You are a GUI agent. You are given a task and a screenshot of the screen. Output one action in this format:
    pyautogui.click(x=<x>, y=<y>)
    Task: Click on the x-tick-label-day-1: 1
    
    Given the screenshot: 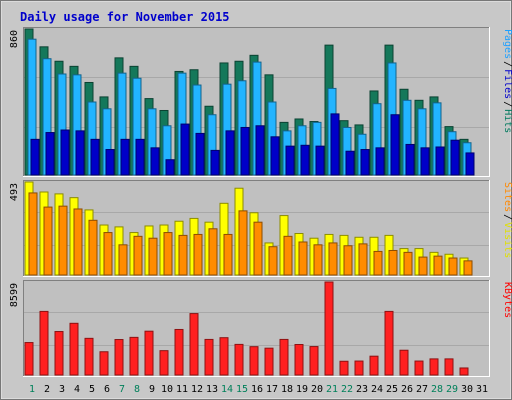 What is the action you would take?
    pyautogui.click(x=32, y=389)
    